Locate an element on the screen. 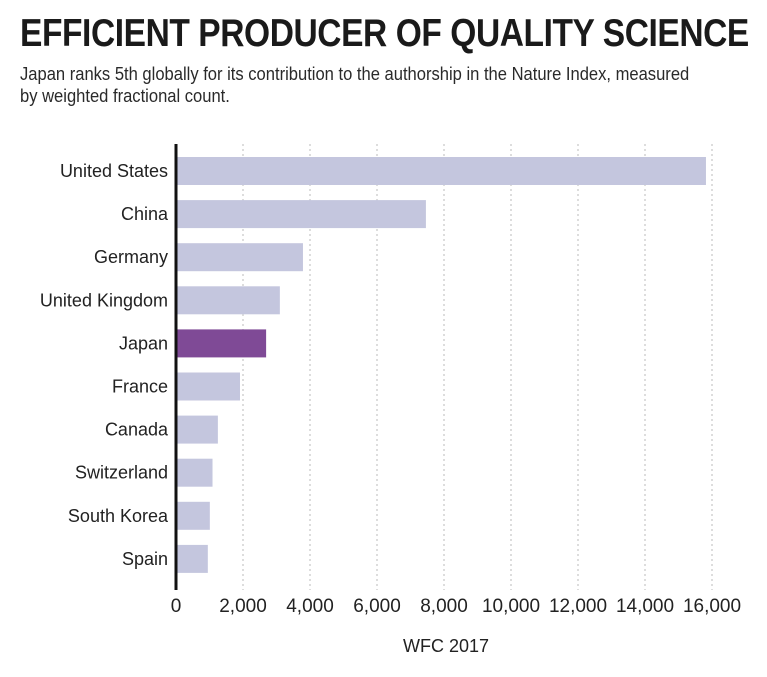 Image resolution: width=767 pixels, height=677 pixels. bar-china is located at coordinates (301, 214).